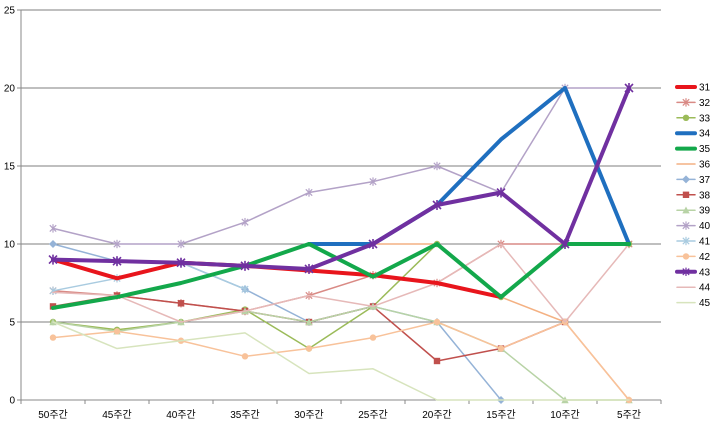 This screenshot has width=720, height=432. Describe the element at coordinates (705, 88) in the screenshot. I see `legend-label: 31` at that location.